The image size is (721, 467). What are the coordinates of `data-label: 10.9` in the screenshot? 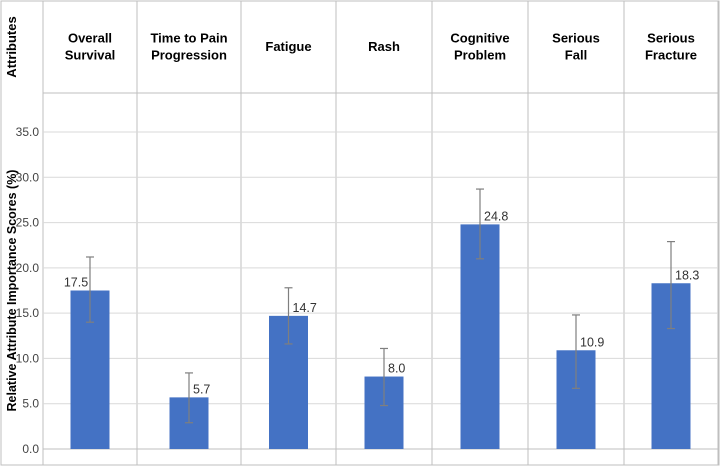 It's located at (592, 342).